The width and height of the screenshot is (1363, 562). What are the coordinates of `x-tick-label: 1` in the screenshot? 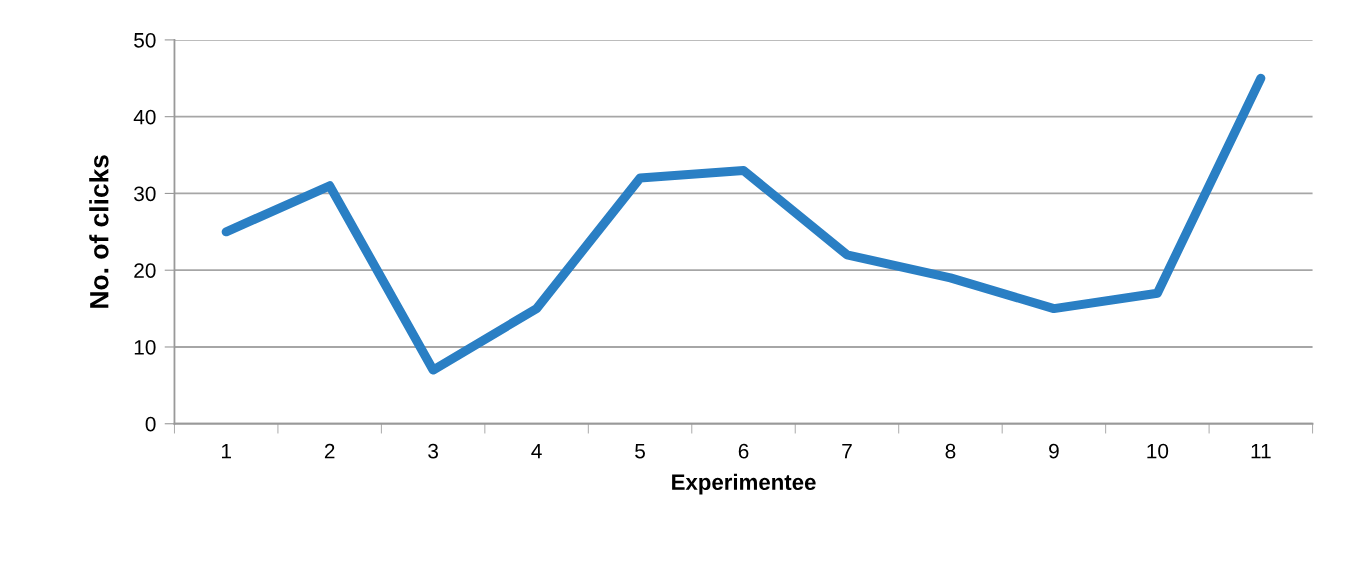 It's located at (226, 451).